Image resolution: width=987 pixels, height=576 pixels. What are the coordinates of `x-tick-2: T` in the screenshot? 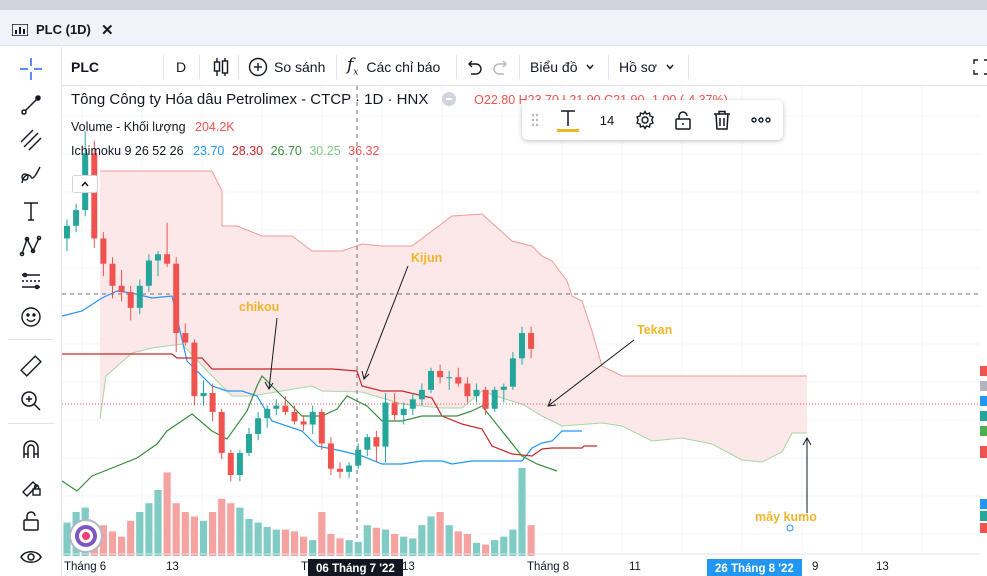 It's located at (305, 567).